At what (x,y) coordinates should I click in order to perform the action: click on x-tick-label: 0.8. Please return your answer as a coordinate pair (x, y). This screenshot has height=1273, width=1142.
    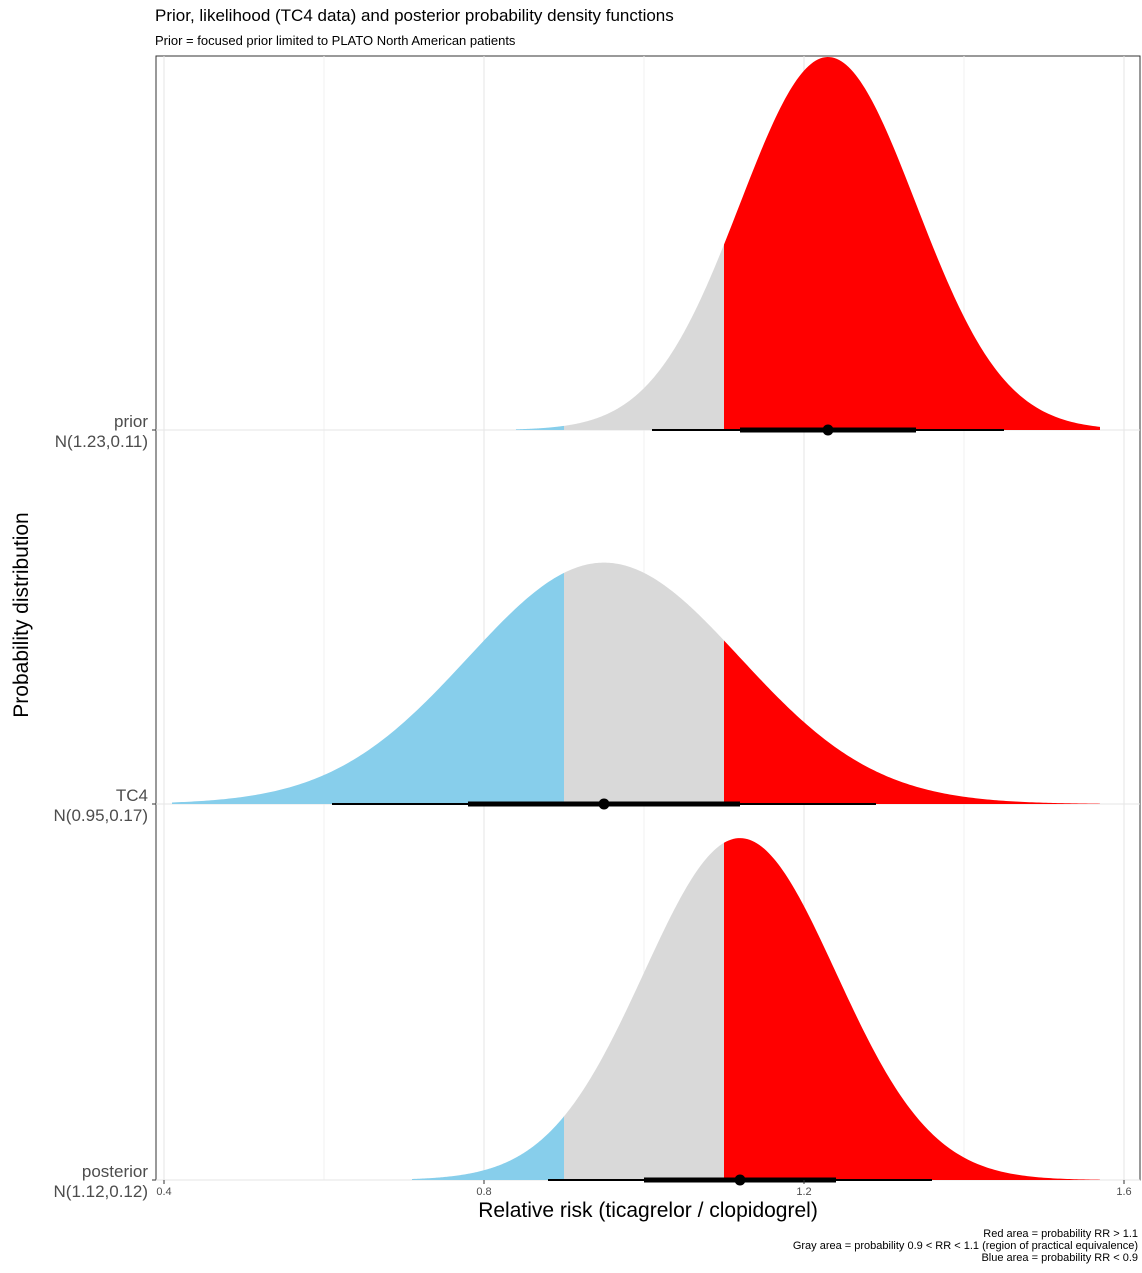
    Looking at the image, I should click on (483, 1192).